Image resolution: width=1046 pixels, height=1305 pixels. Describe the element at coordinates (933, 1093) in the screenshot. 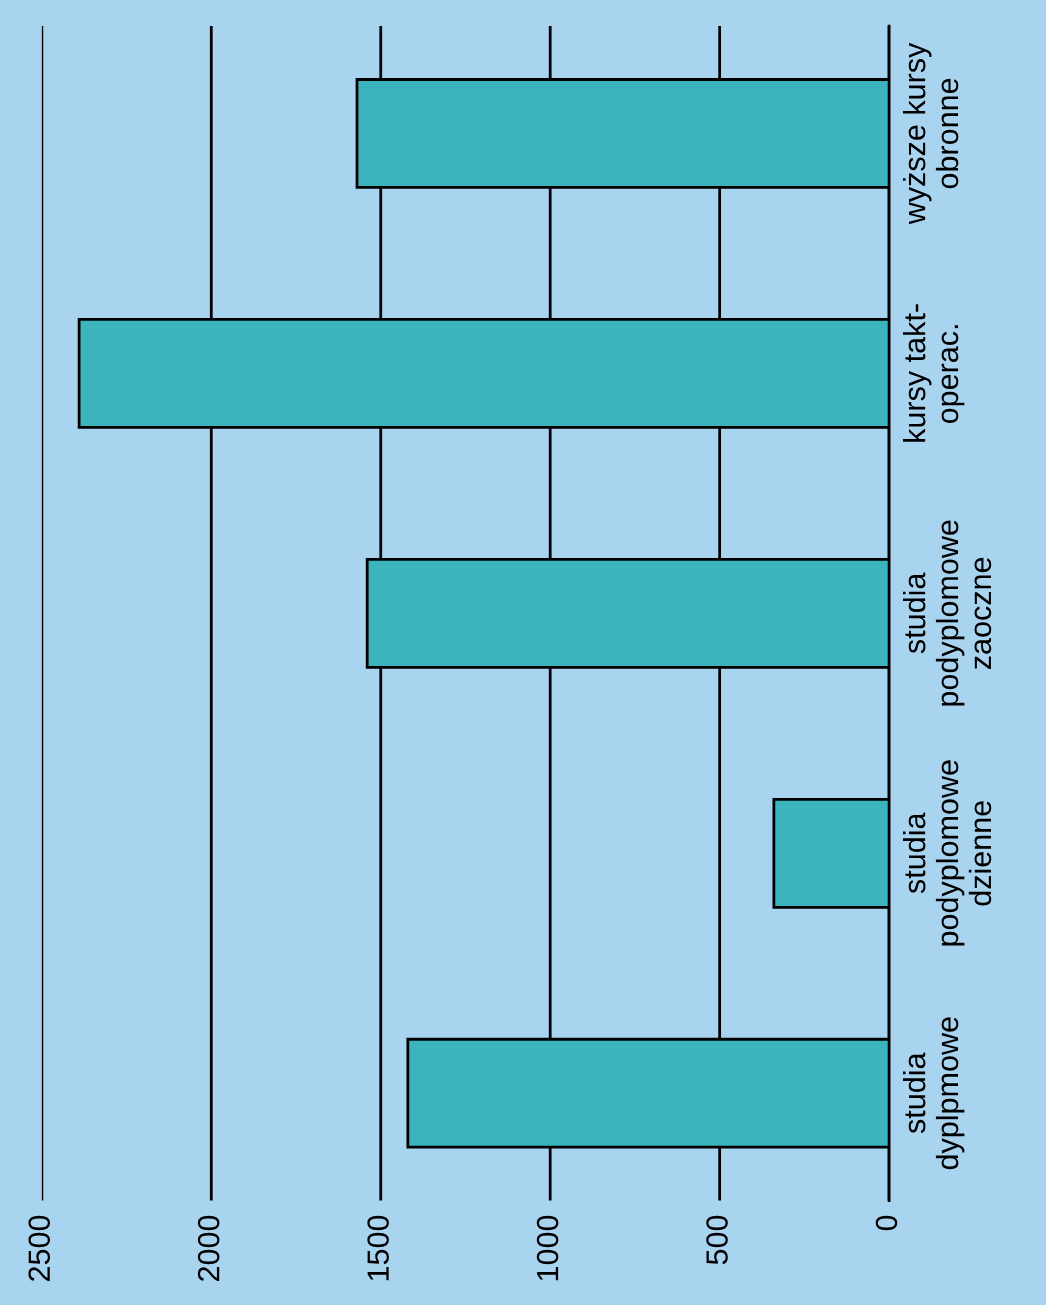

I see `y-tick-label: studia dyplpmowe` at that location.